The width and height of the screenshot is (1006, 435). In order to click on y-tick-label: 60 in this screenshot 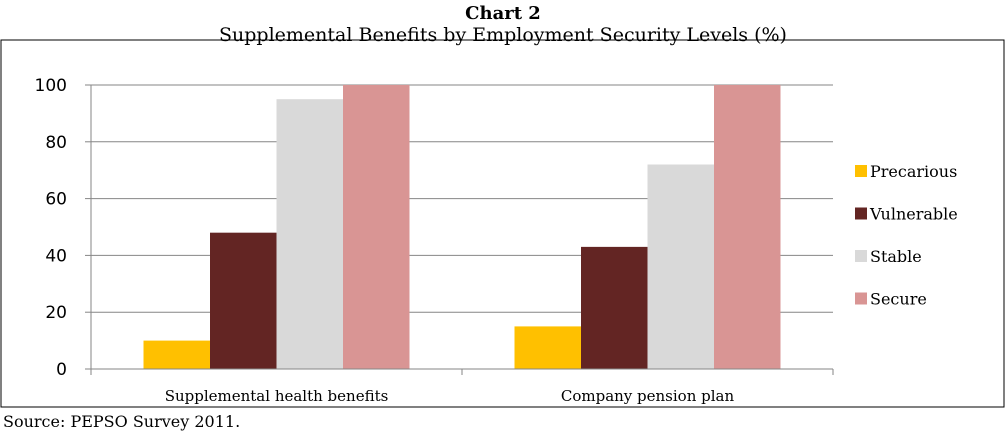, I will do `click(56, 200)`.